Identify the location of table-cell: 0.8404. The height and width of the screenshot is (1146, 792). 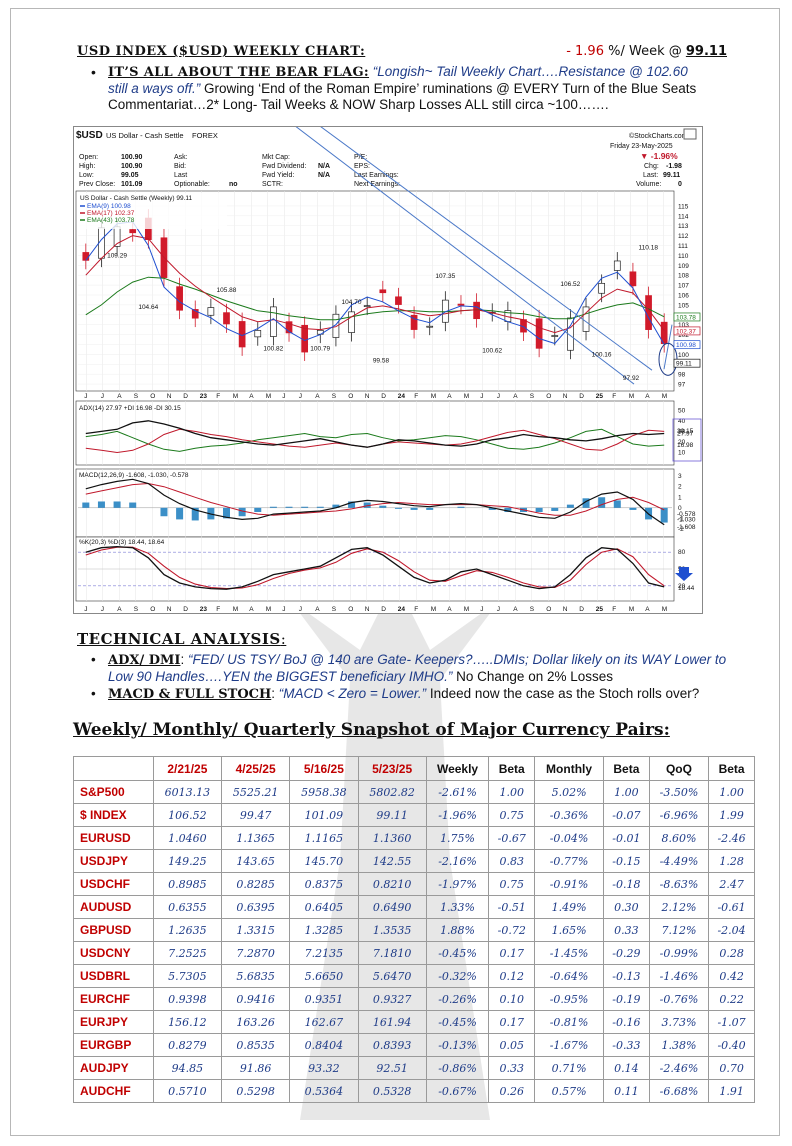
(324, 1045).